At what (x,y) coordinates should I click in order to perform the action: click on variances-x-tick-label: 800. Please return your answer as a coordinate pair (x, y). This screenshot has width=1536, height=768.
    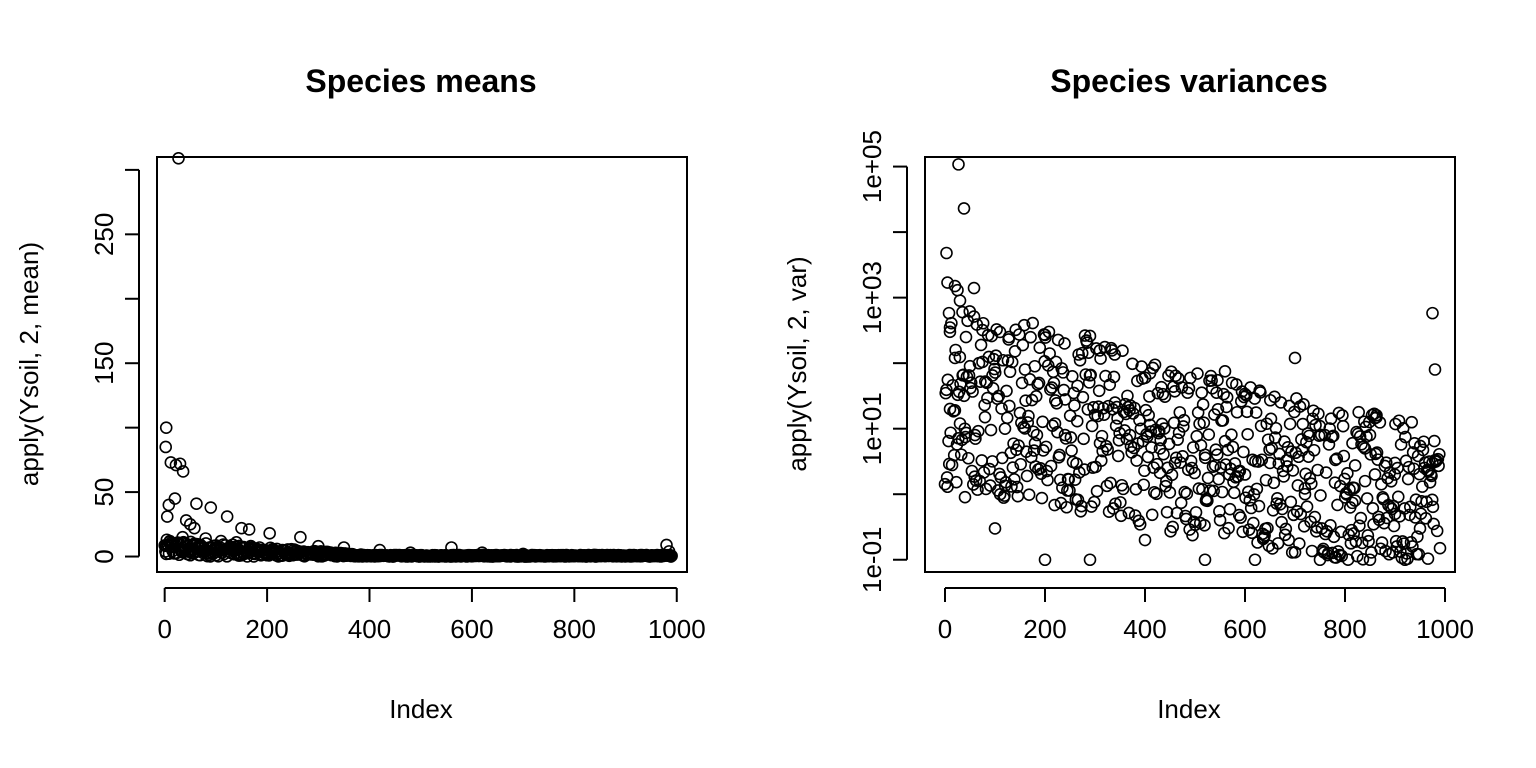
    Looking at the image, I should click on (1344, 629).